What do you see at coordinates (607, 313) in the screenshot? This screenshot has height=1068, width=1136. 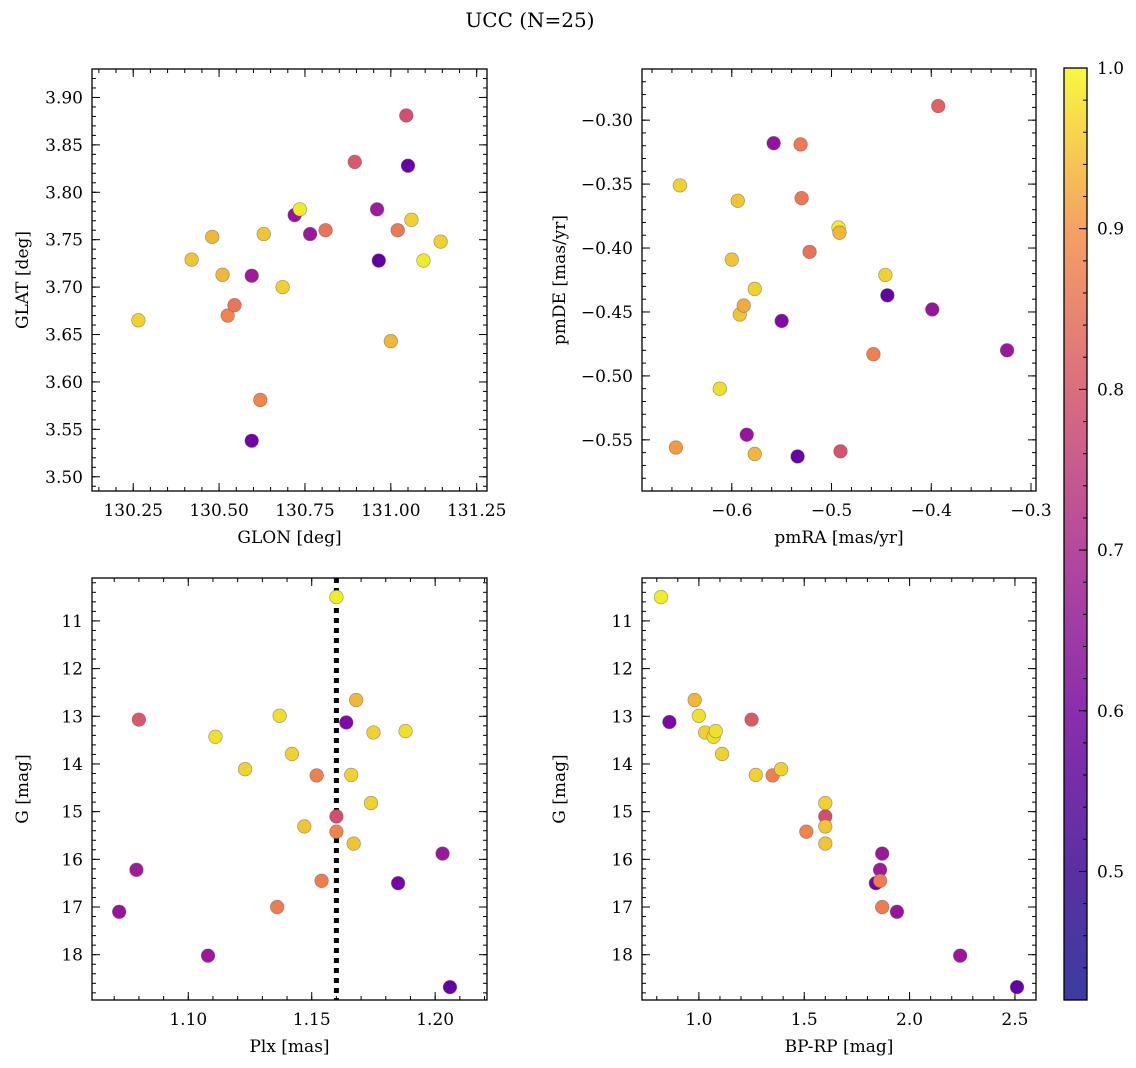 I see `y-tick-label: −0.45` at bounding box center [607, 313].